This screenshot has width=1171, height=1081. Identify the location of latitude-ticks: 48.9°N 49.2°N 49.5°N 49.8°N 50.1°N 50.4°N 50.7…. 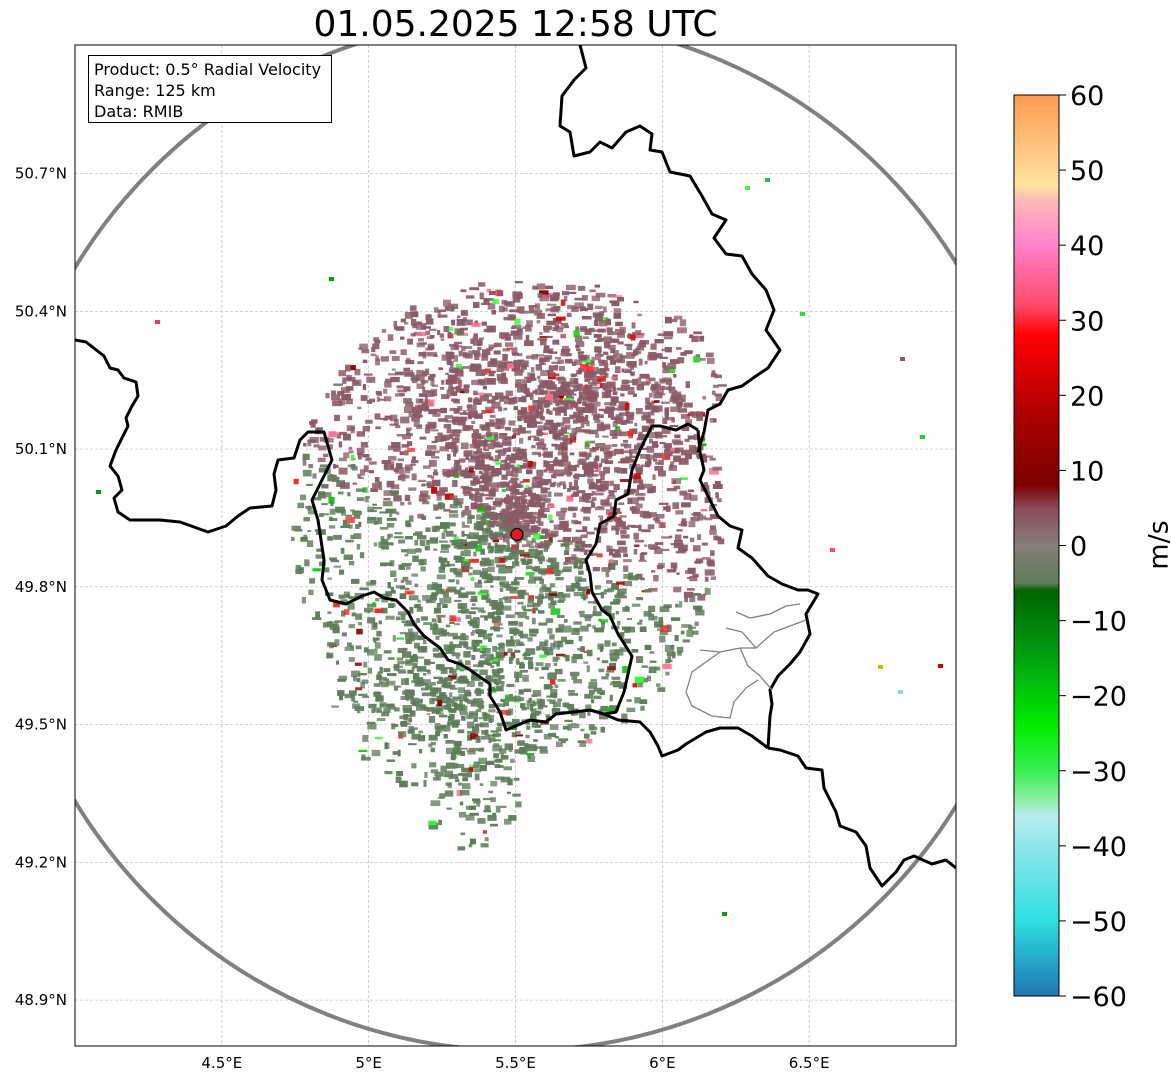
(41, 587).